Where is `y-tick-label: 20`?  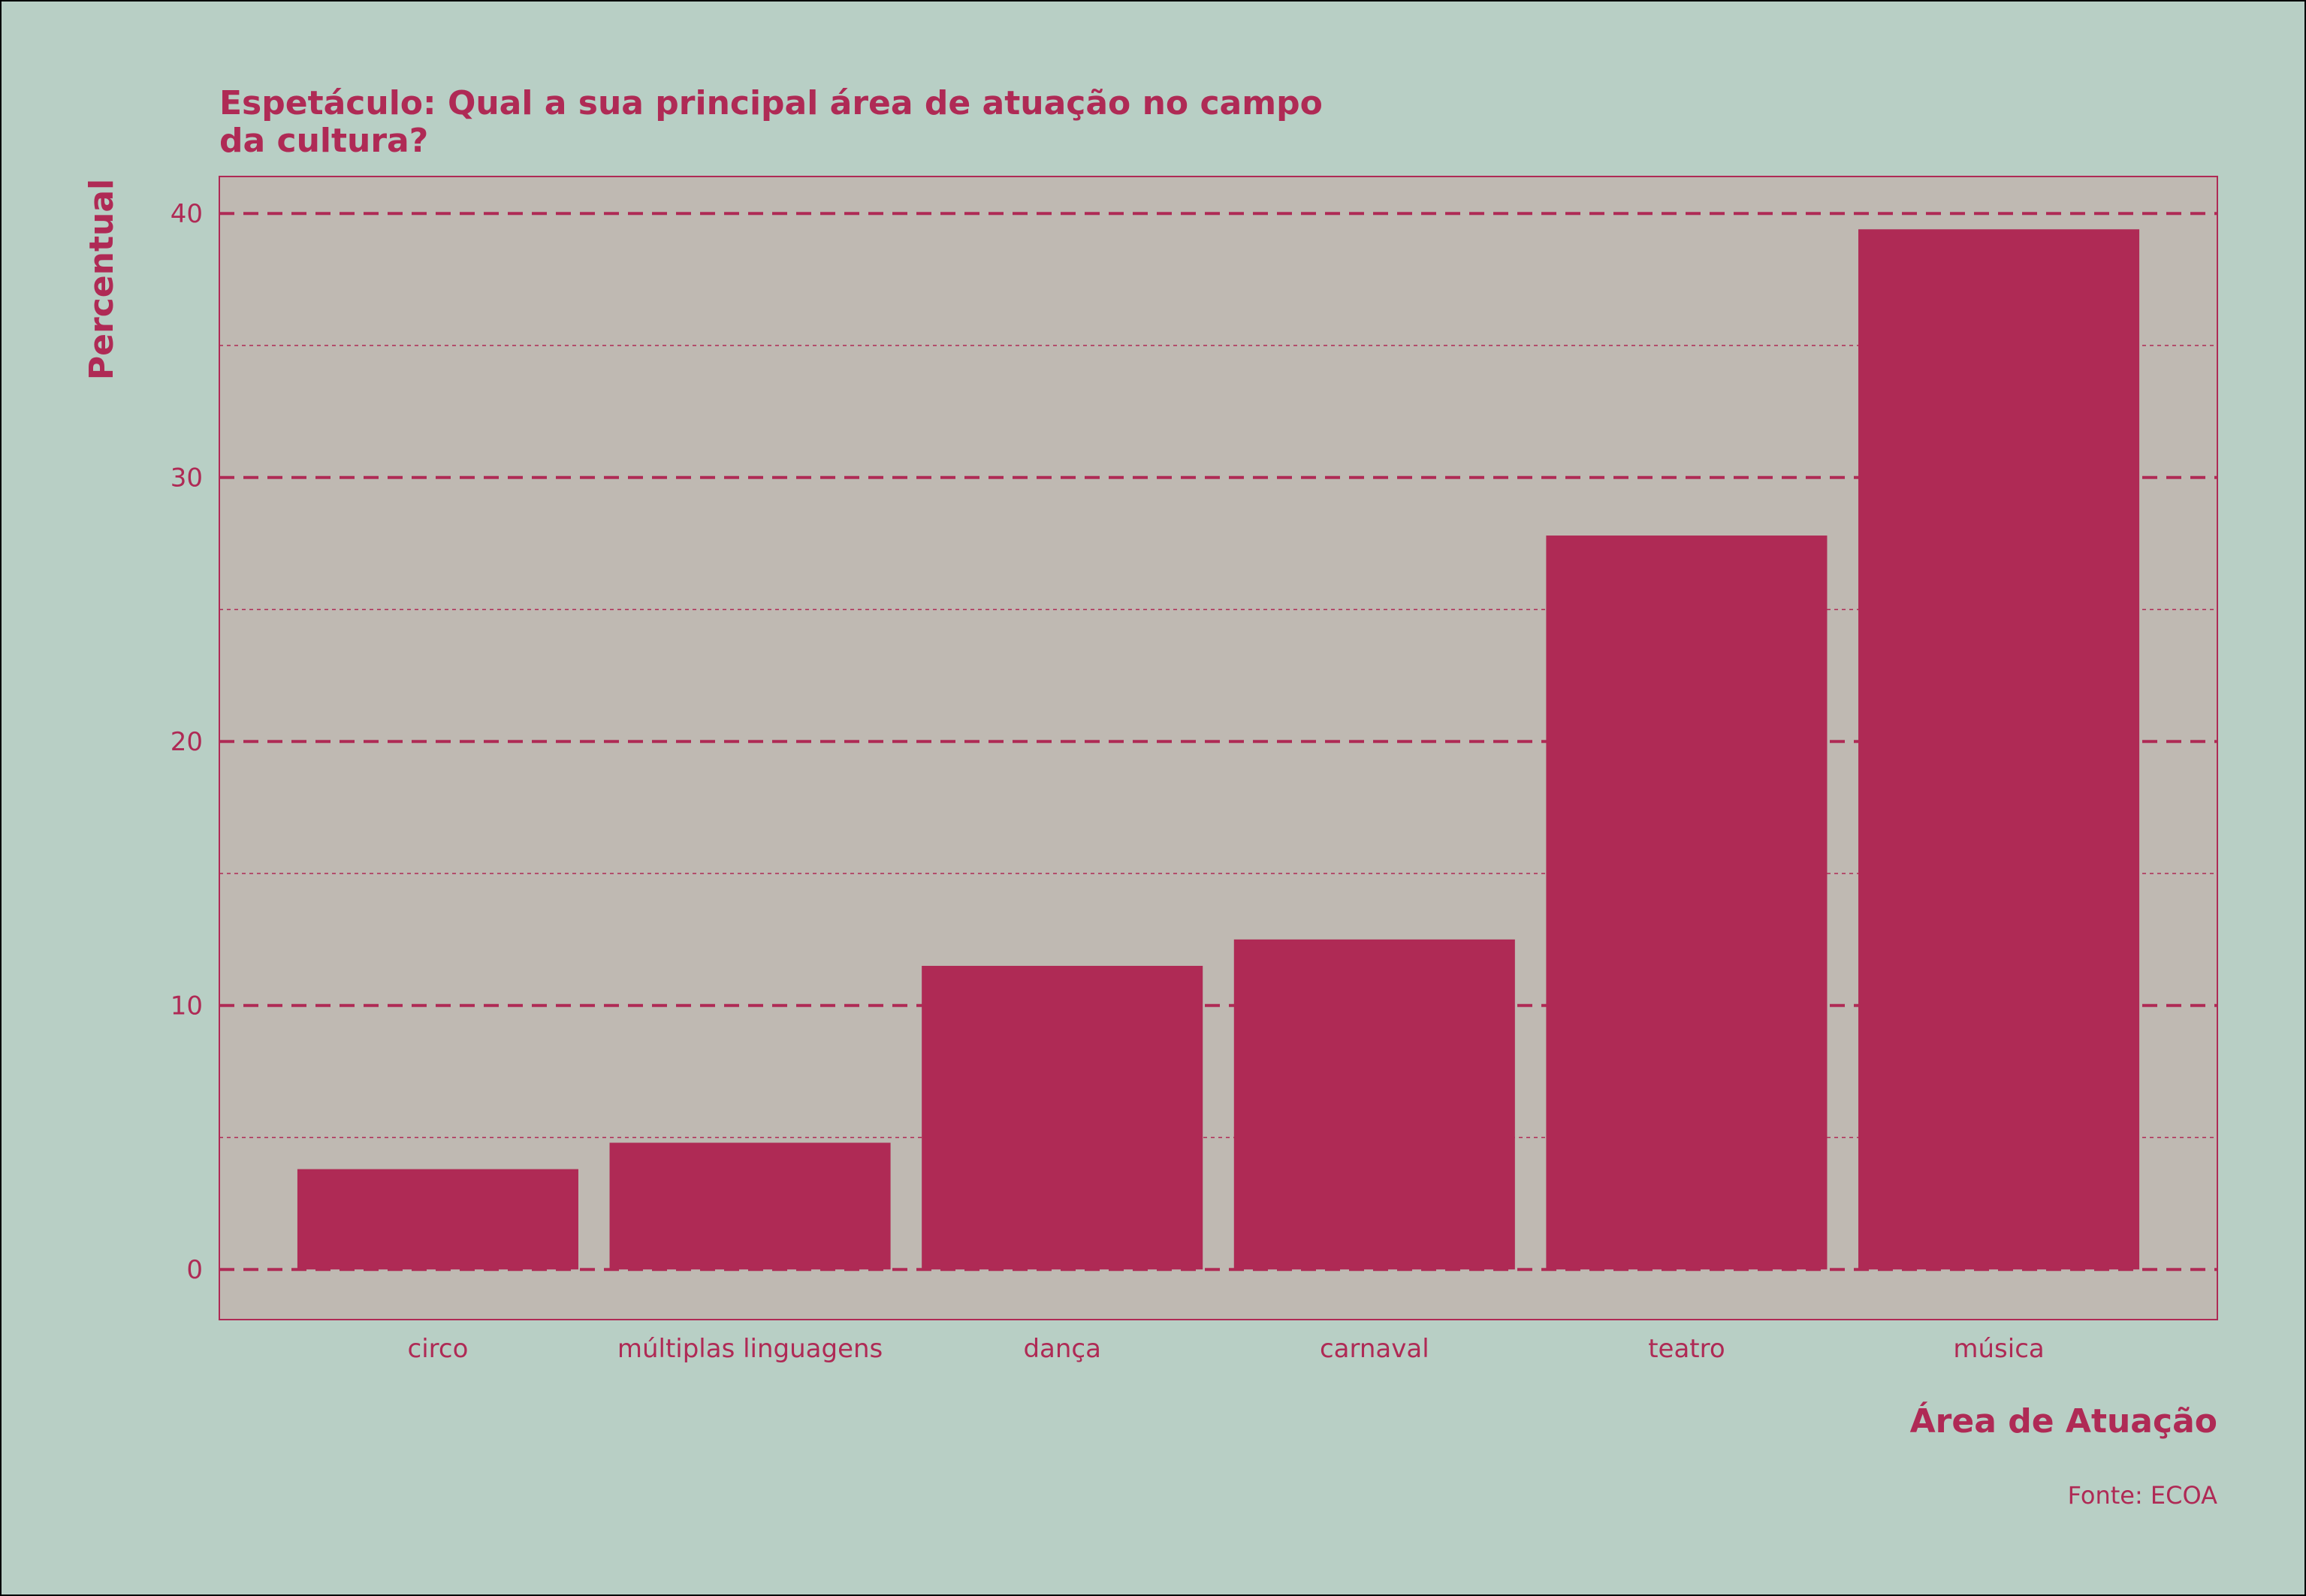
y-tick-label: 20 is located at coordinates (187, 742).